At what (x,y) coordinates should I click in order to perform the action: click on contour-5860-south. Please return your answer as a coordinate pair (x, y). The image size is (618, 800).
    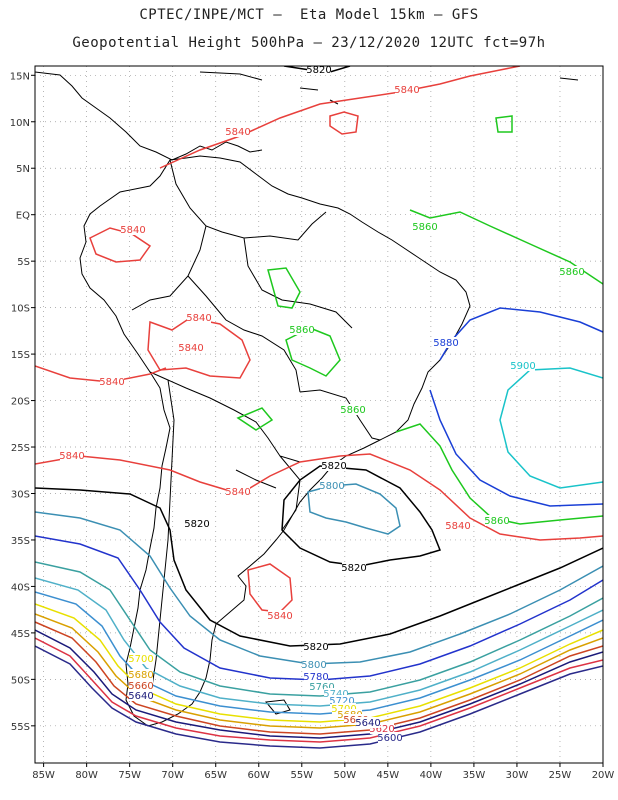
    Looking at the image, I should click on (499, 474).